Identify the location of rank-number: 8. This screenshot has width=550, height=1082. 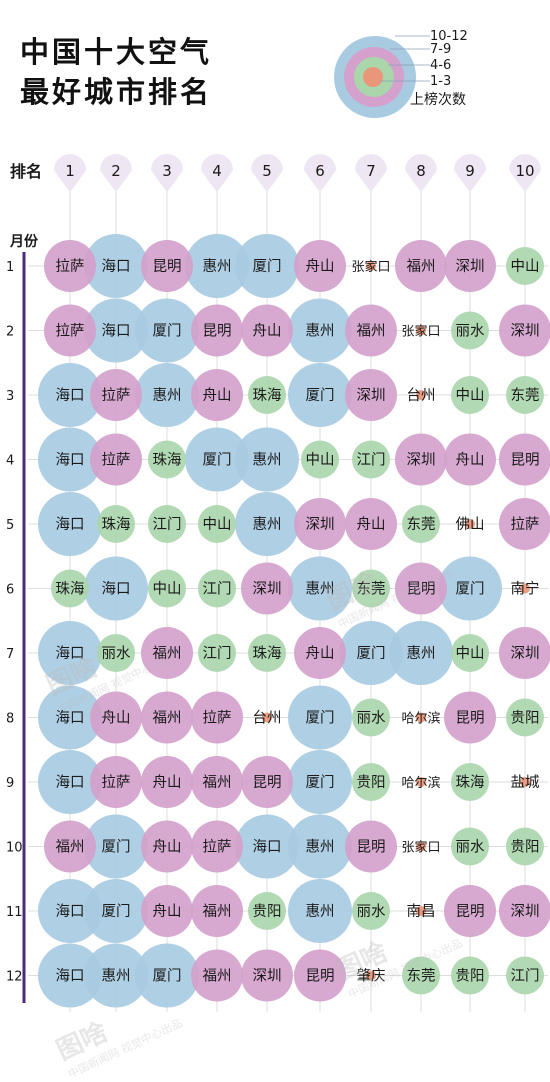
(421, 171).